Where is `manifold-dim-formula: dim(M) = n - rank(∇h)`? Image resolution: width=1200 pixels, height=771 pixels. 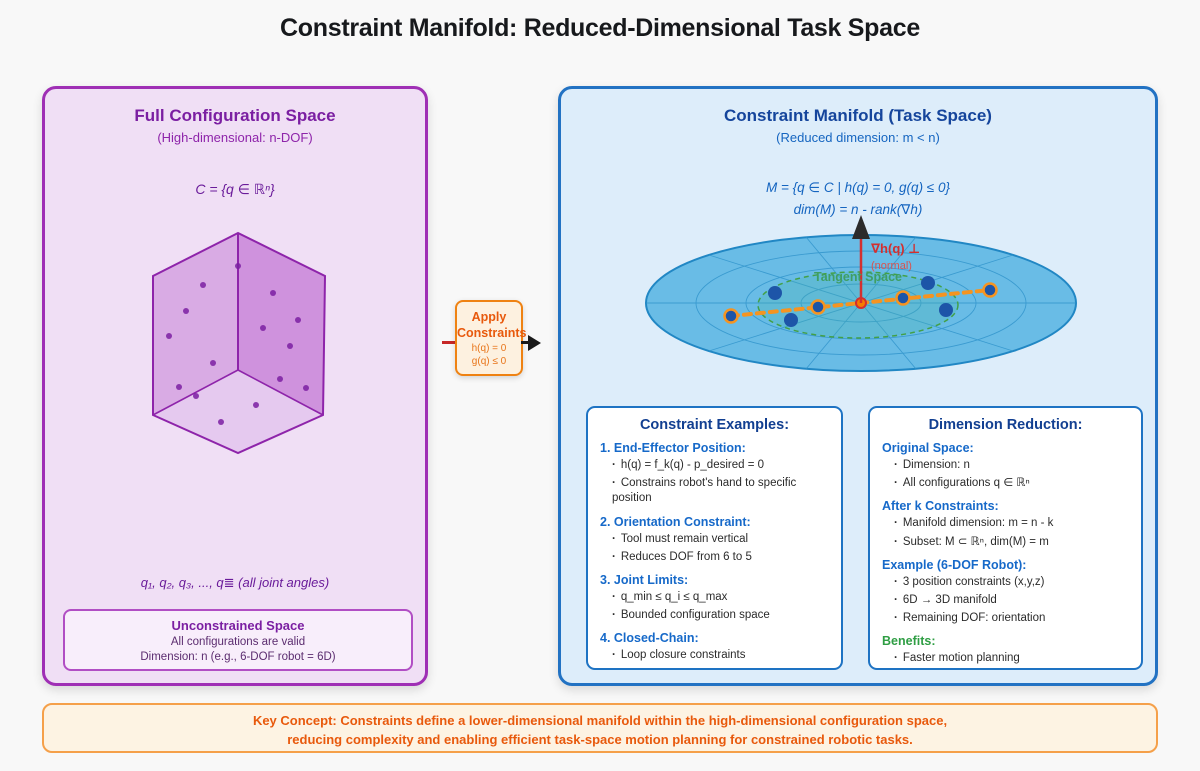
manifold-dim-formula: dim(M) = n - rank(∇h) is located at coordinates (858, 209).